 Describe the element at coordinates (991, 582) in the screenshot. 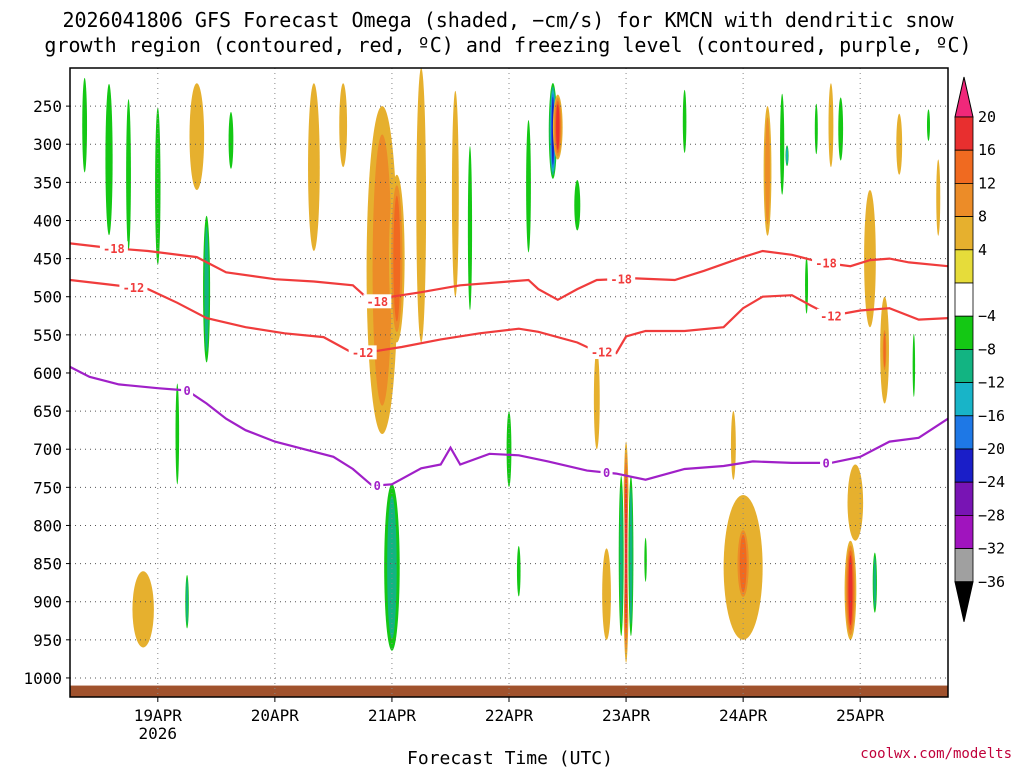

I see `colorbar-label-13: −36` at that location.